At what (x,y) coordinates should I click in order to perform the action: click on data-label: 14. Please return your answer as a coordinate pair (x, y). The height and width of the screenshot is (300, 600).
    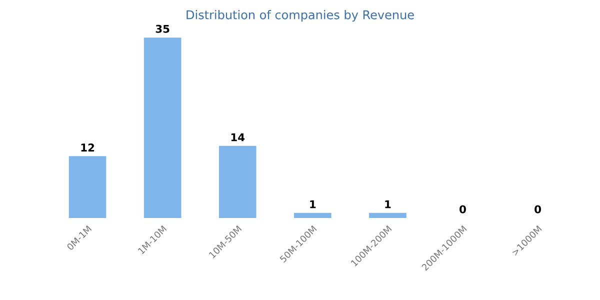
    Looking at the image, I should click on (238, 137).